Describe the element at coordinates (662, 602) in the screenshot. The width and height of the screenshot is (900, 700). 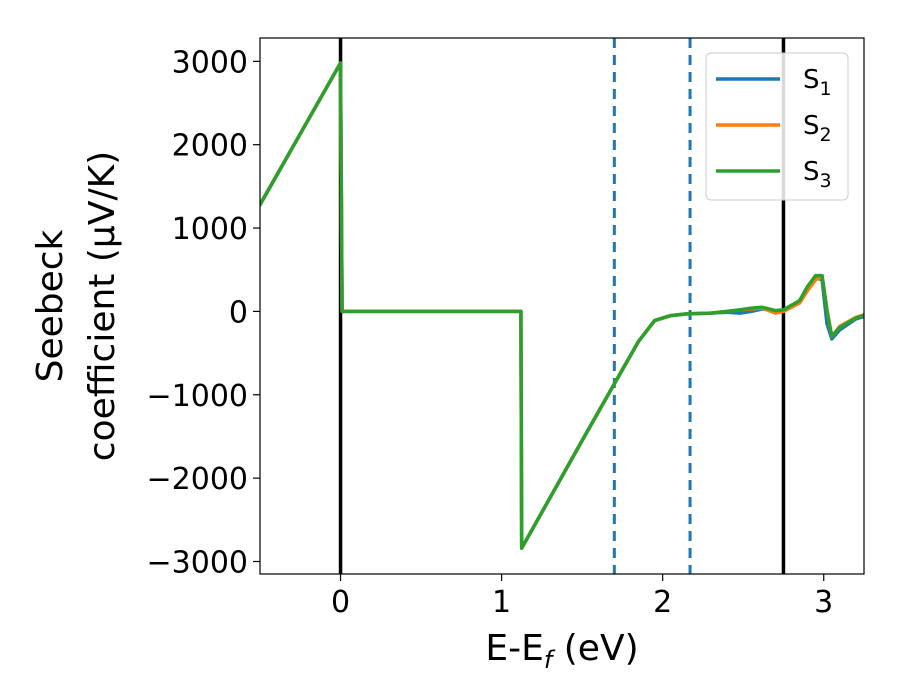
I see `x-tick-label: 2` at that location.